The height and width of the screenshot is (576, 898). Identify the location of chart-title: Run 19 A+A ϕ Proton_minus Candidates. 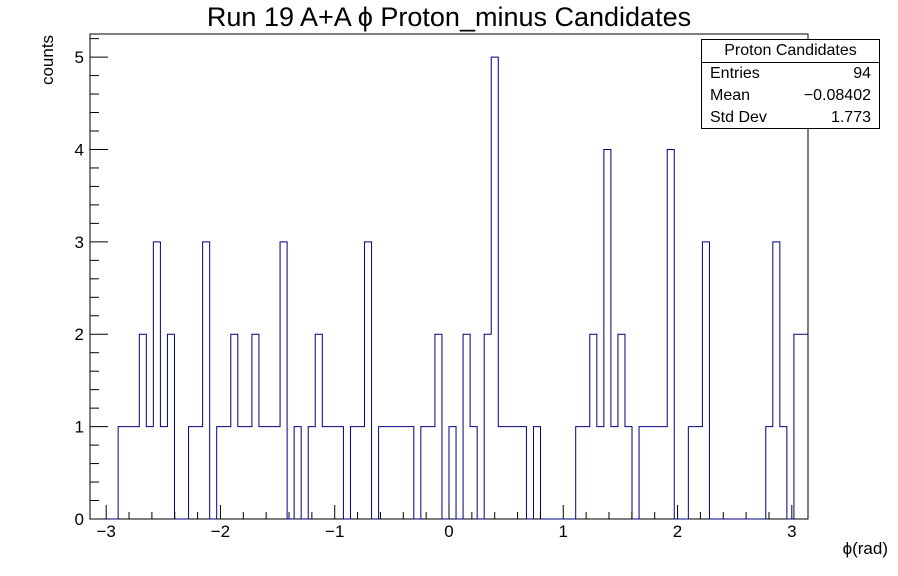
(449, 17).